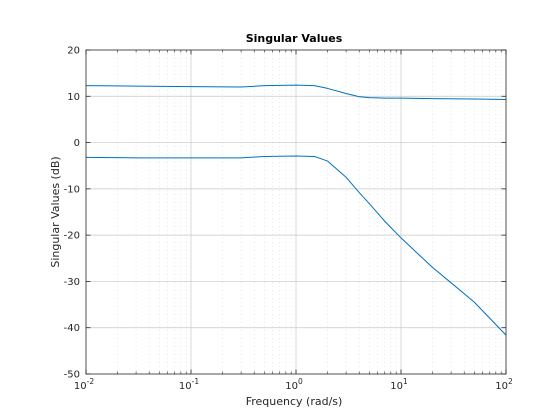  I want to click on x-tick-label: 10⁰, so click(294, 384).